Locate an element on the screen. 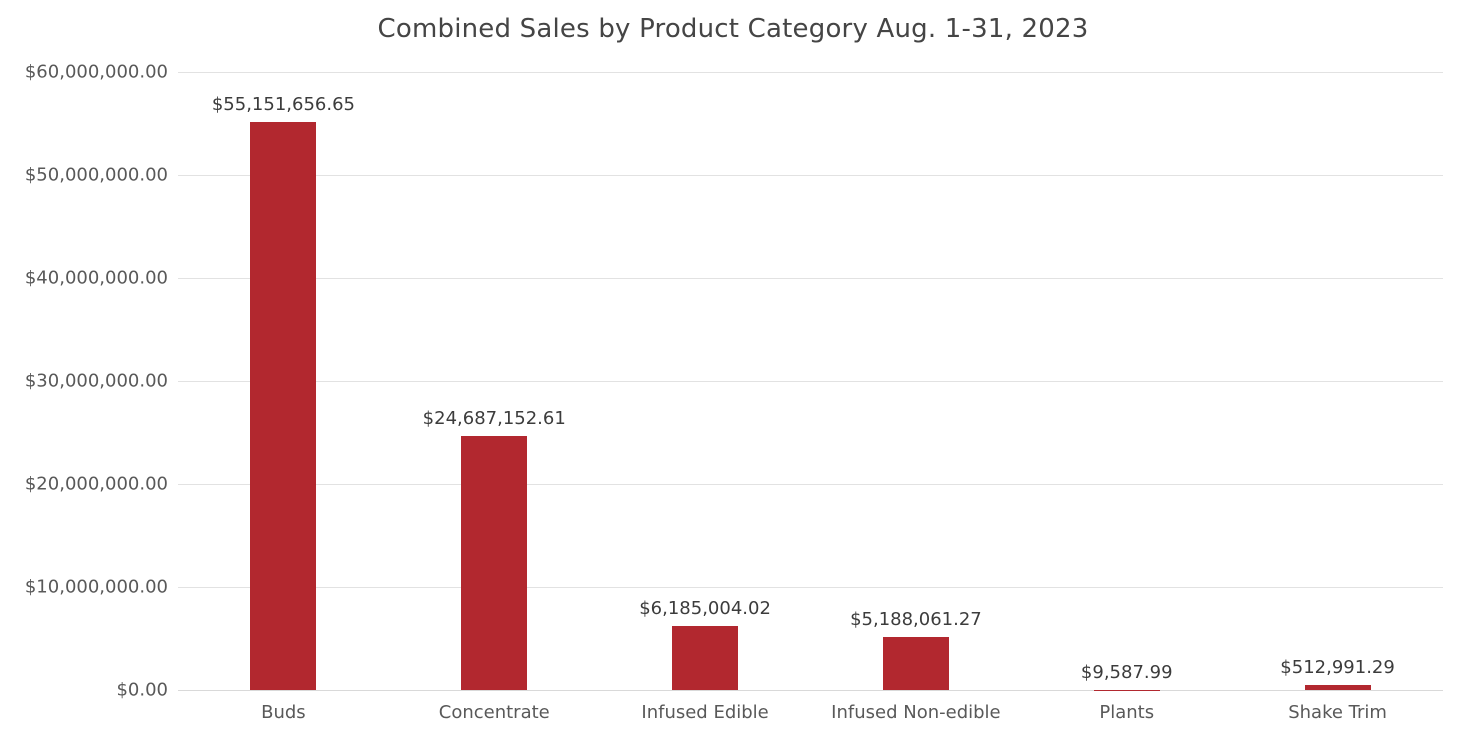 This screenshot has height=738, width=1466. y-tick-label: $30,000,000.00 is located at coordinates (96, 381).